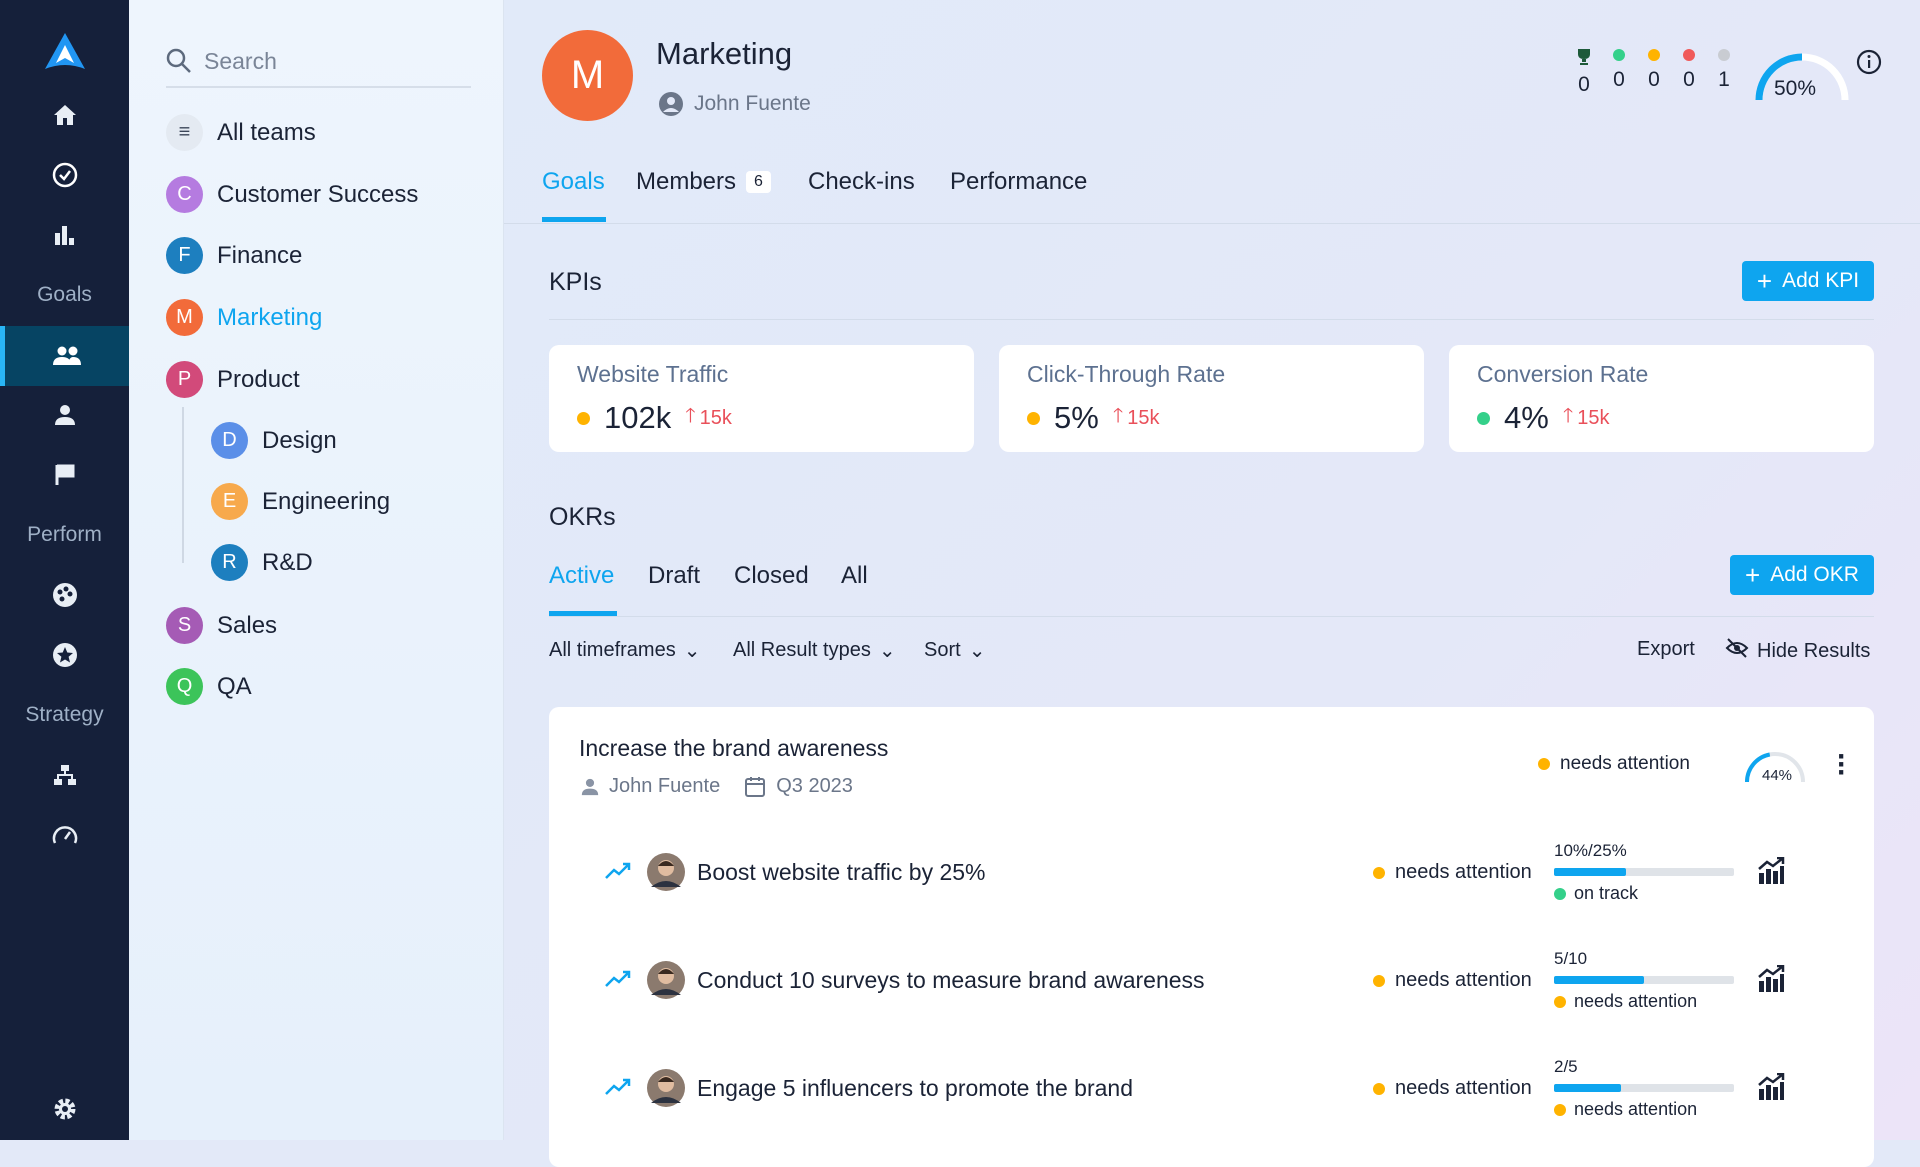  What do you see at coordinates (64, 356) in the screenshot?
I see `nav-item-teams` at bounding box center [64, 356].